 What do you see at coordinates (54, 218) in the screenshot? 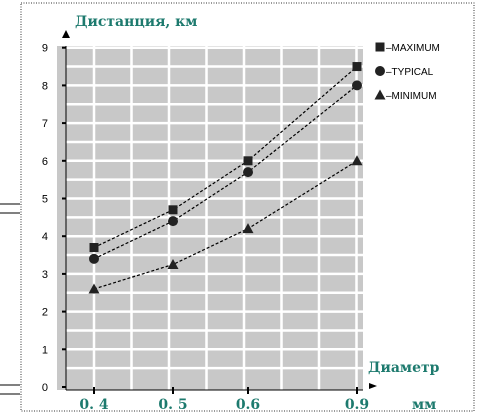
I see `y-ticks: 0 1 2 3 4 5 6 7 8 9` at bounding box center [54, 218].